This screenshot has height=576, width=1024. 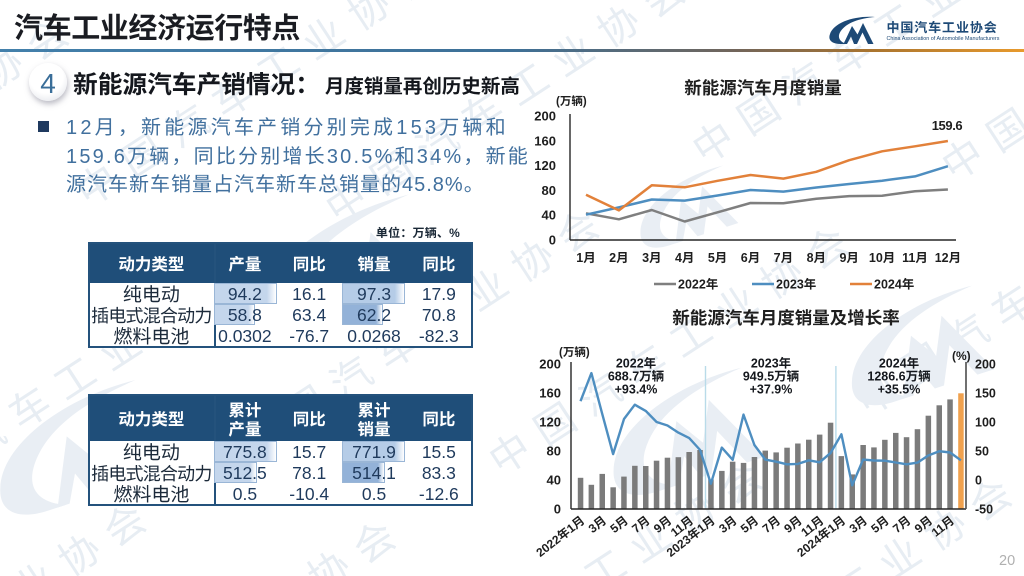 I want to click on svg-text: 新能源汽车月度销量, so click(x=763, y=87).